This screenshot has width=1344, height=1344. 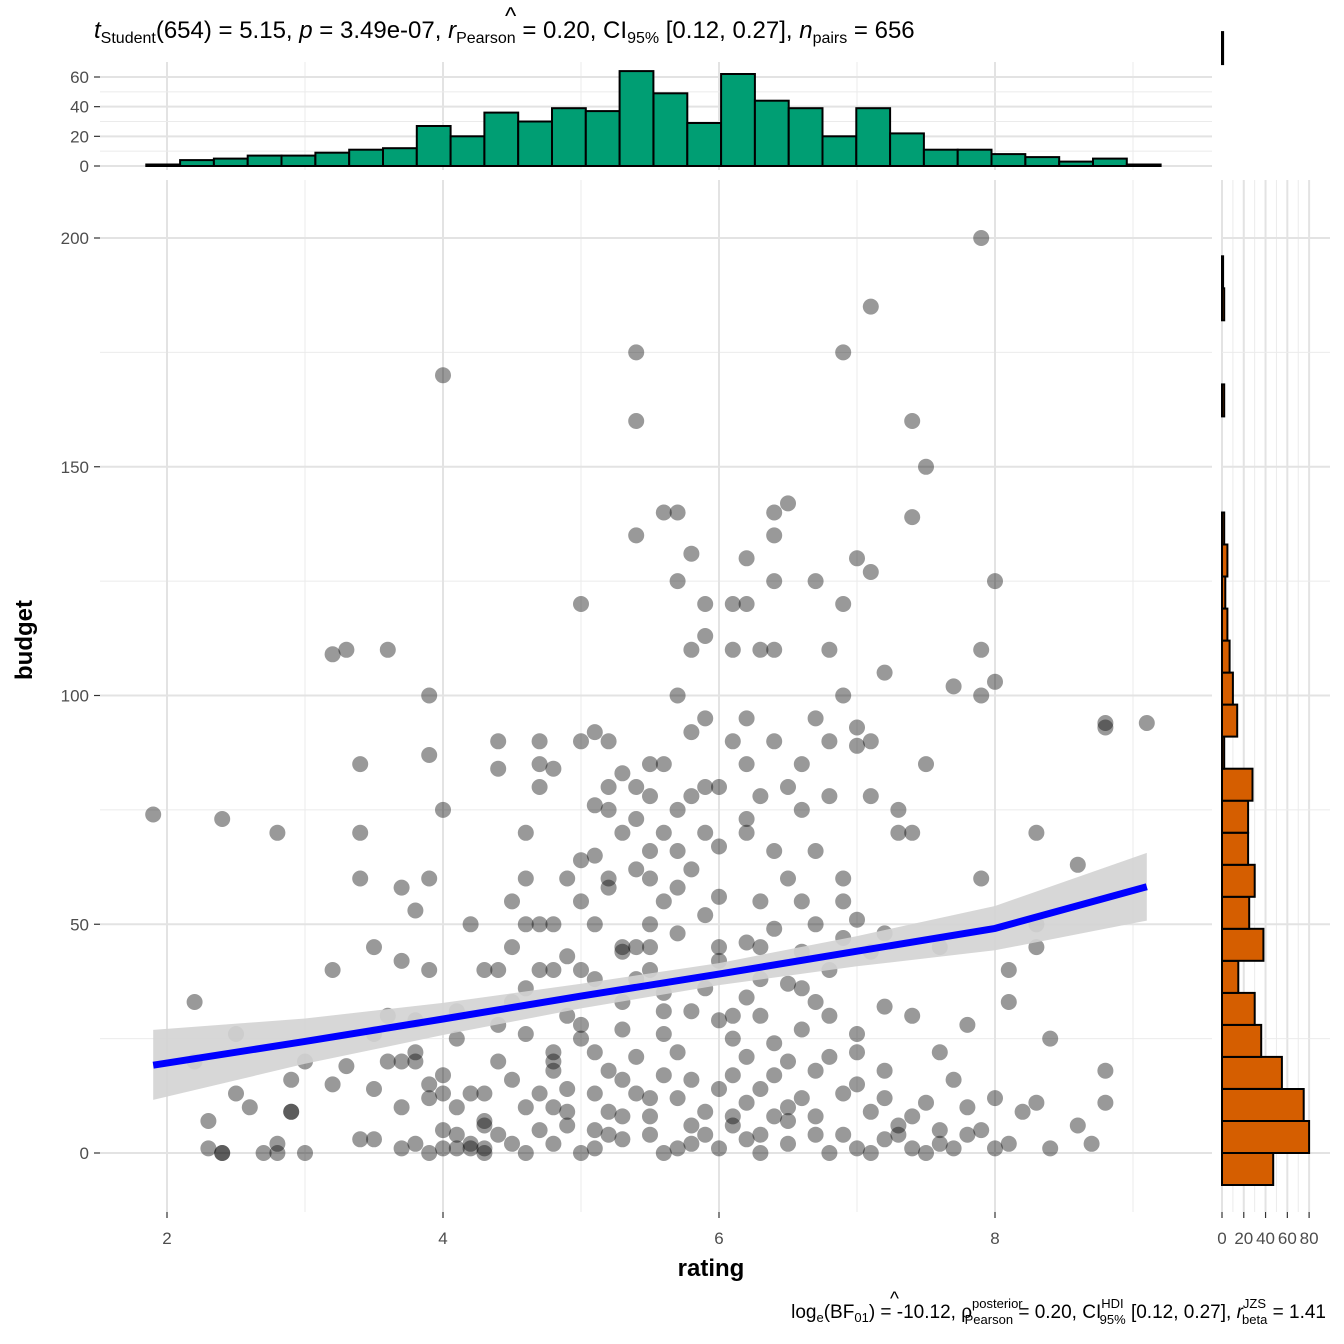 I want to click on y-axis-title: budget, so click(x=24, y=640).